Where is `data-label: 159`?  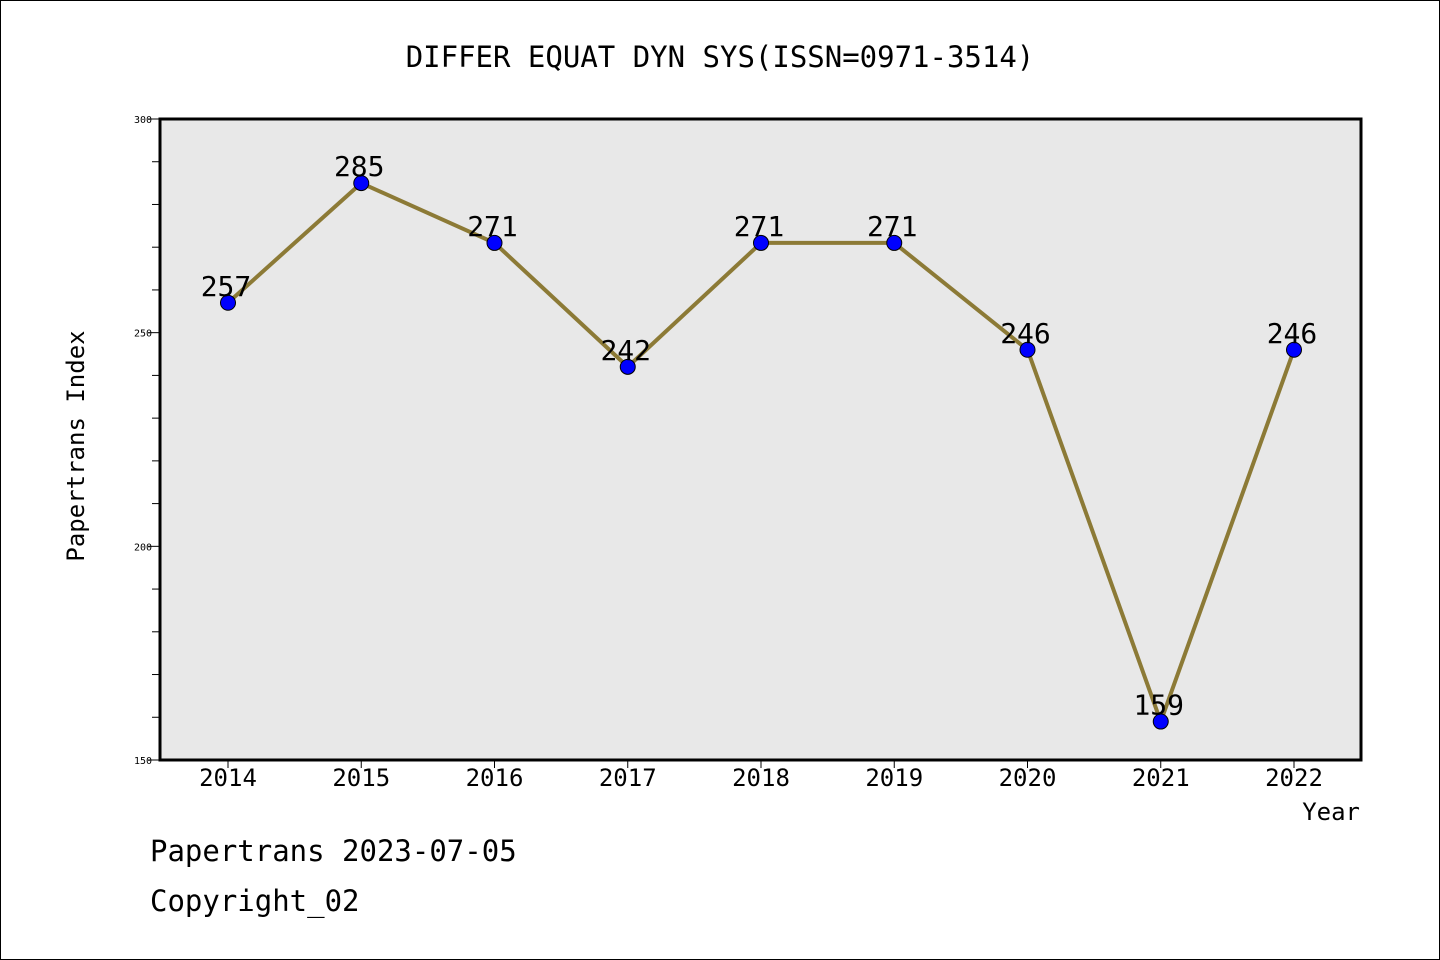 data-label: 159 is located at coordinates (1158, 705).